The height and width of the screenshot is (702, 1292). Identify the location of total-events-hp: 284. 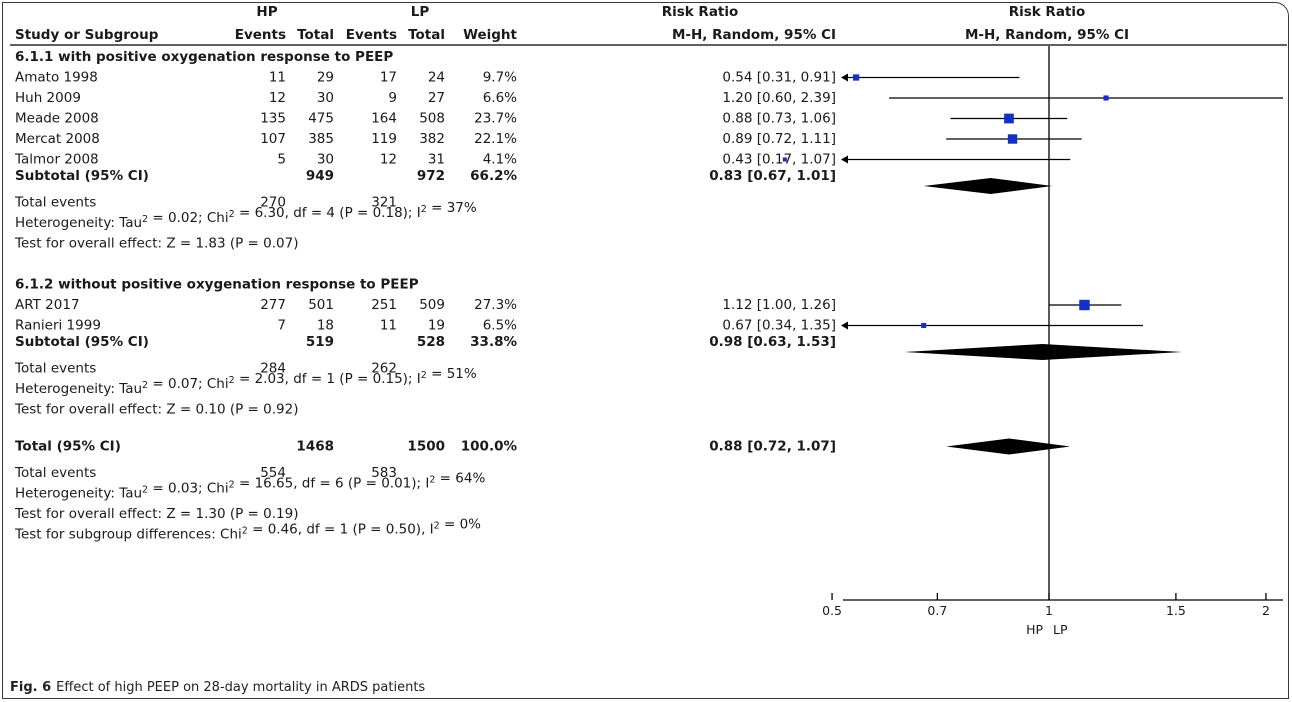
(273, 369).